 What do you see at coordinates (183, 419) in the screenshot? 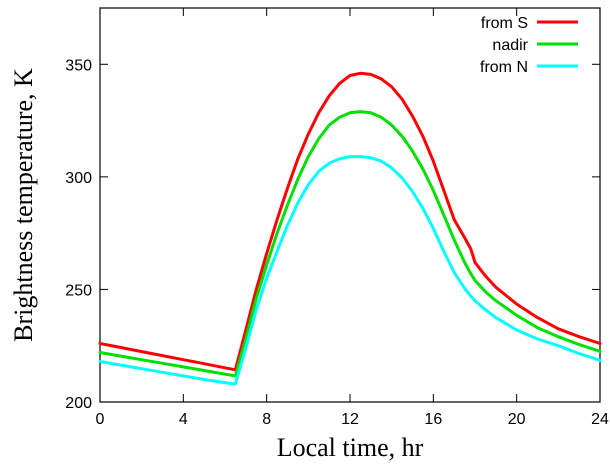
I see `x-tick-label: 4` at bounding box center [183, 419].